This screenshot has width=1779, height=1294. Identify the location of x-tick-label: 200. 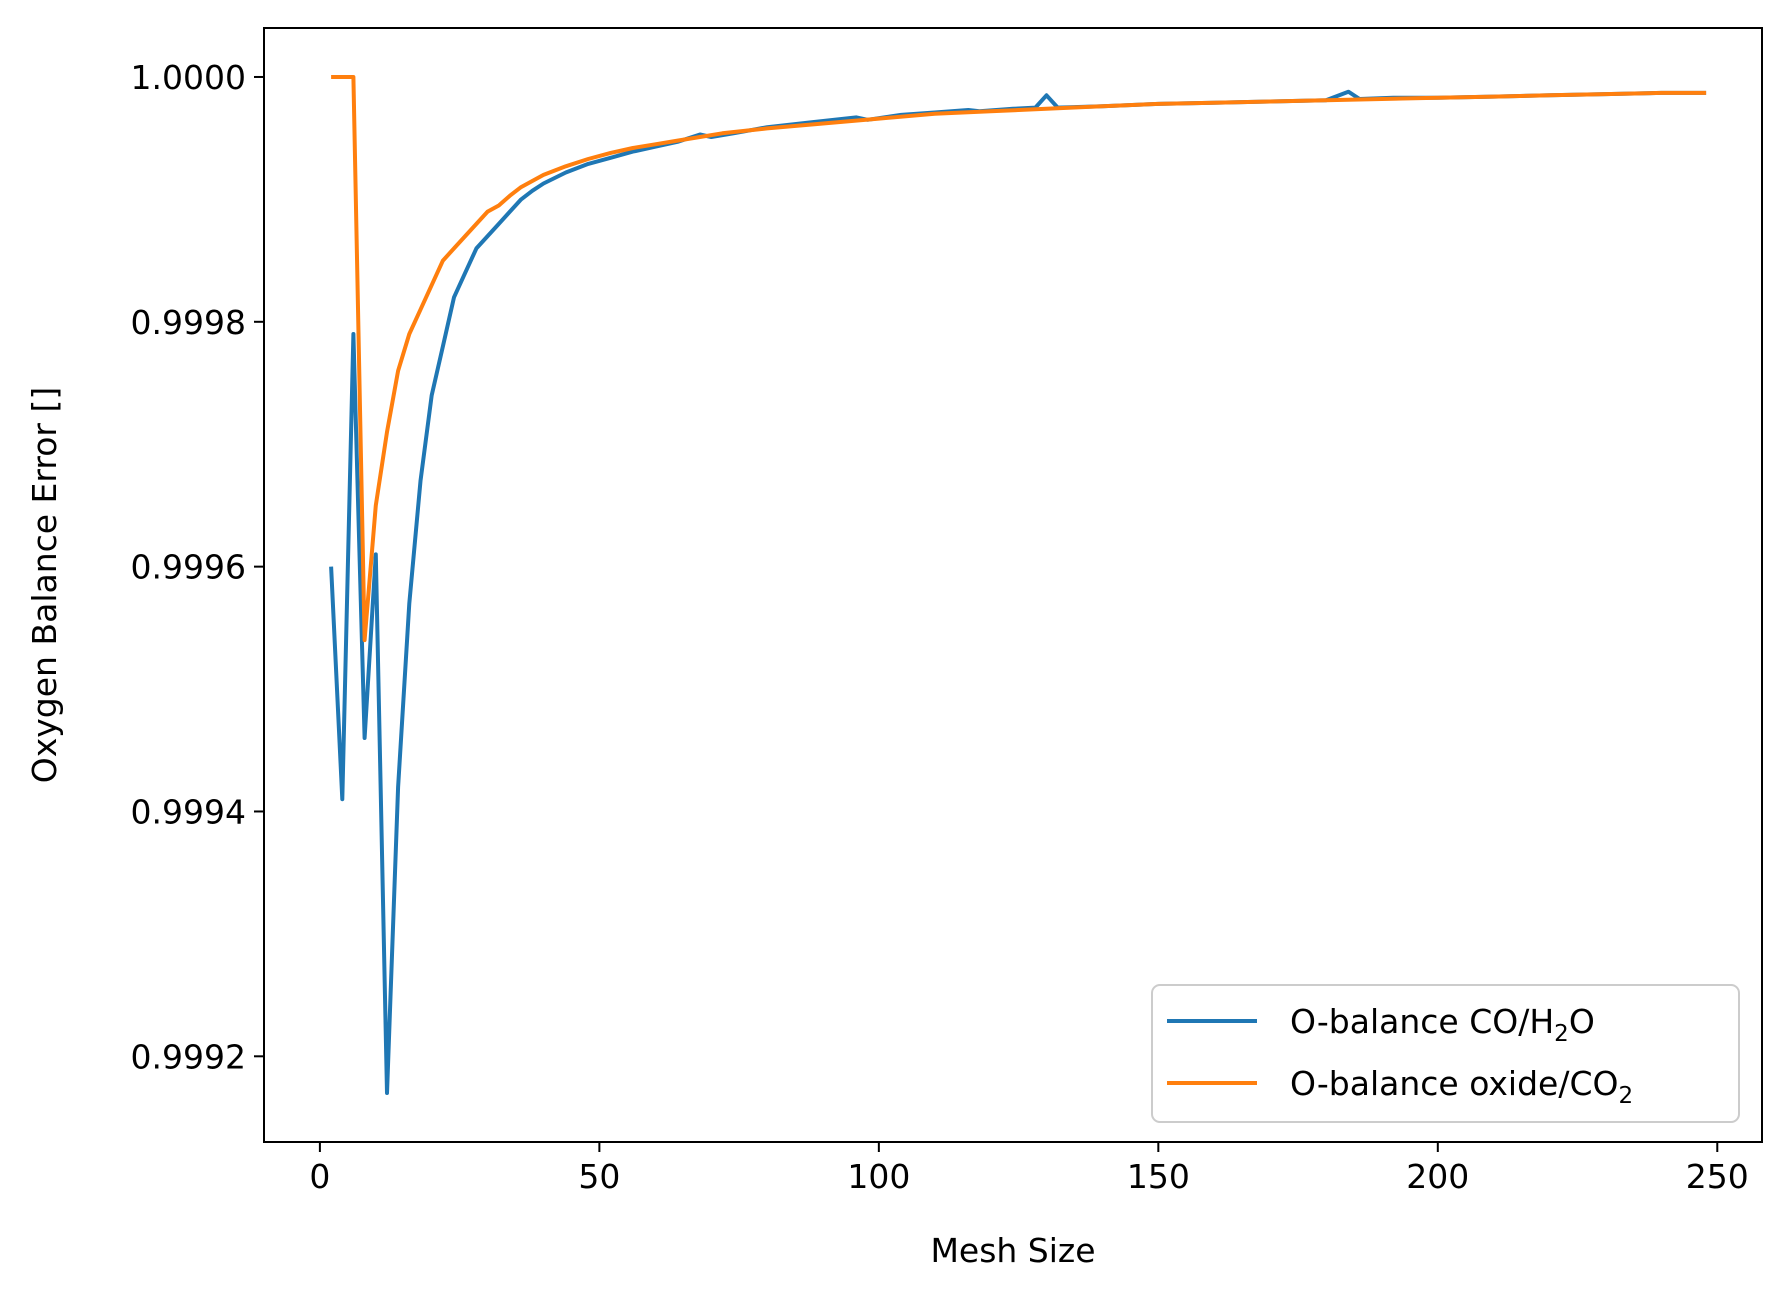
(1437, 1176).